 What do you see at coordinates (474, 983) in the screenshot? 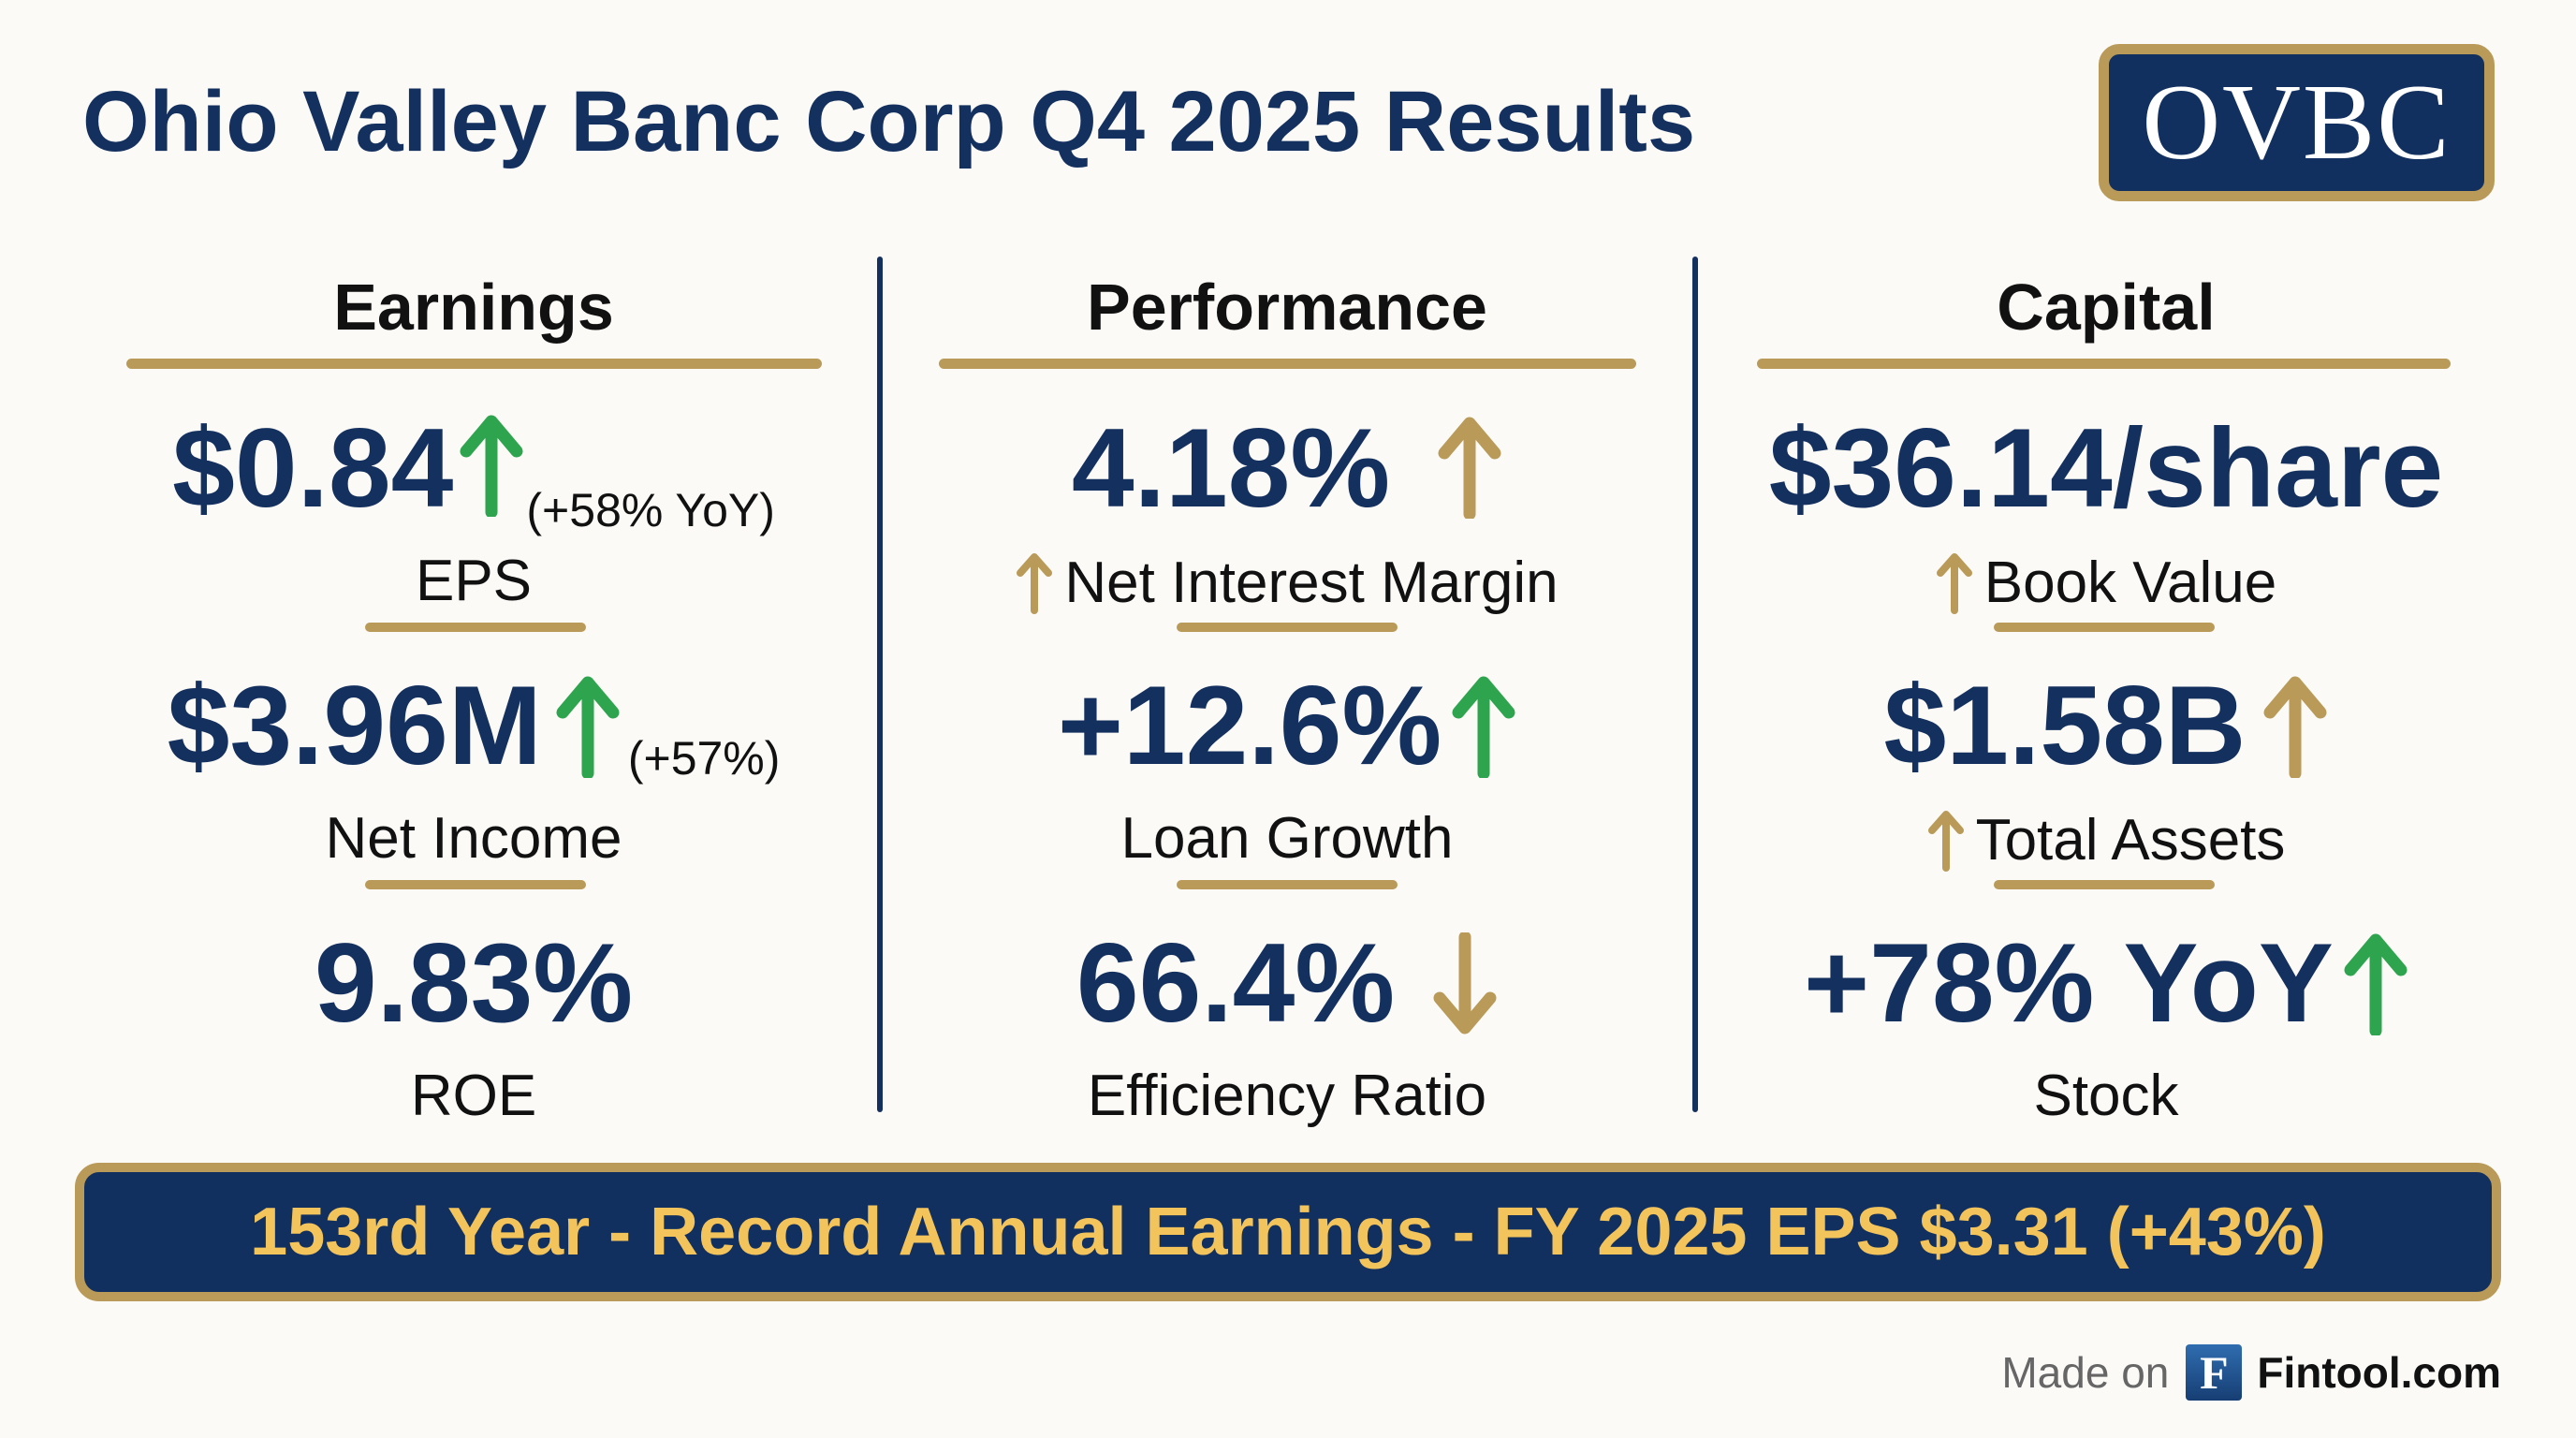
I see `metric-value: 9.83%` at bounding box center [474, 983].